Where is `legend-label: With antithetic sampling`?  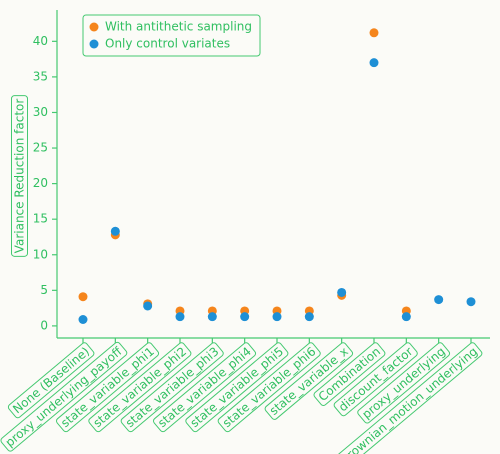
legend-label: With antithetic sampling is located at coordinates (178, 27).